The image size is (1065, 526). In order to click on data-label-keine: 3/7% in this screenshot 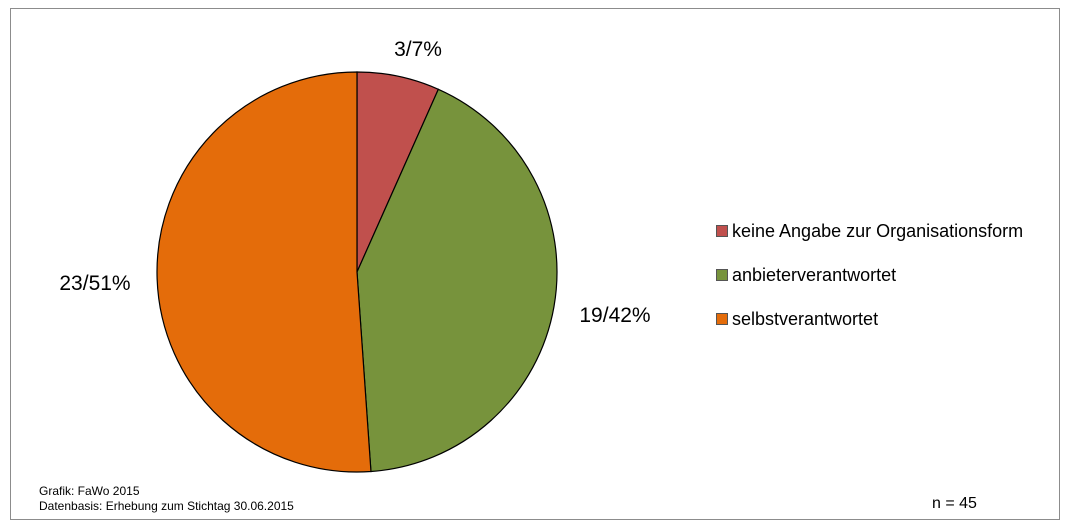, I will do `click(418, 49)`.